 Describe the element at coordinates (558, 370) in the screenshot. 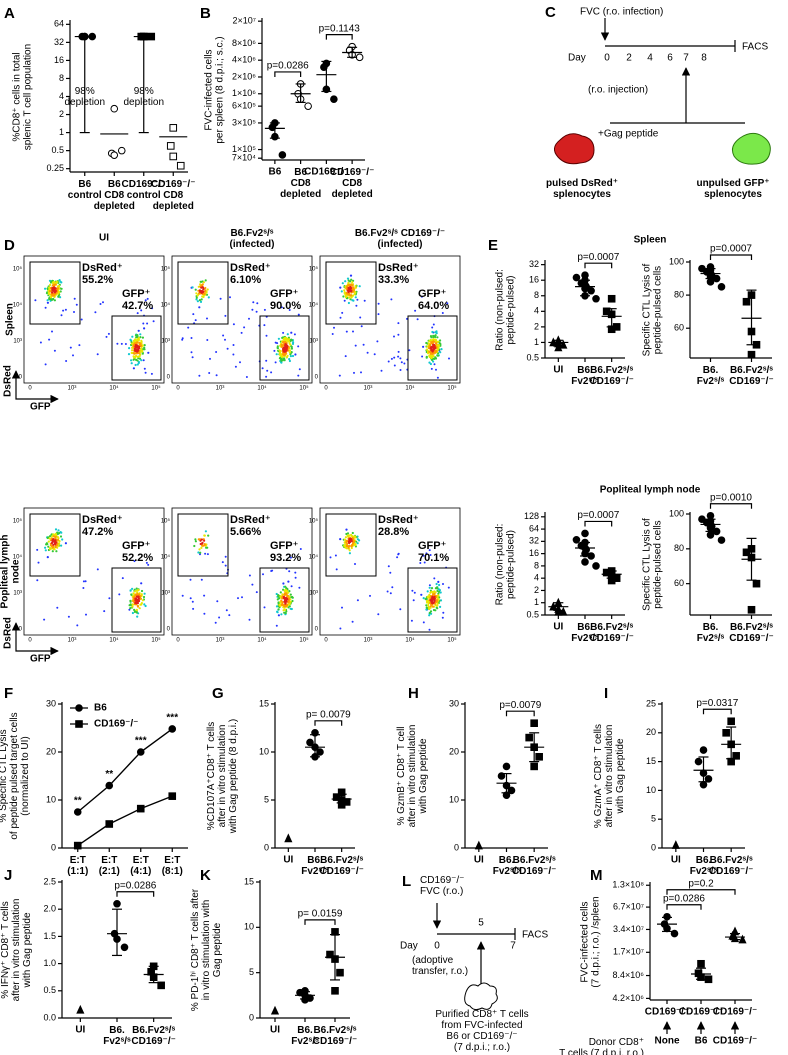

I see `x-tick-label: UI` at that location.